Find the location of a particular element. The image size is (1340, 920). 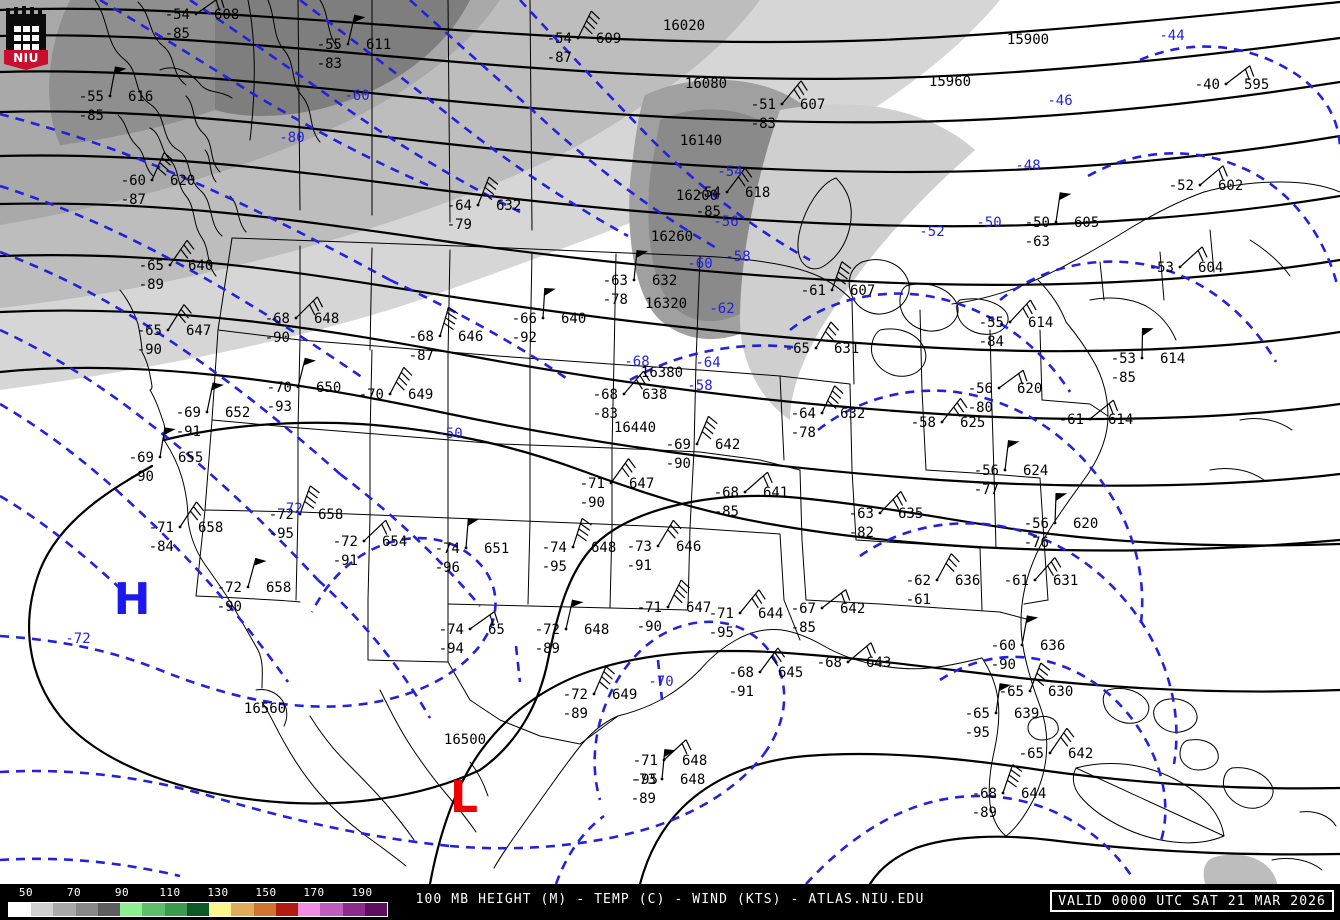

station-plot: -65 631 is located at coordinates (822, 339).